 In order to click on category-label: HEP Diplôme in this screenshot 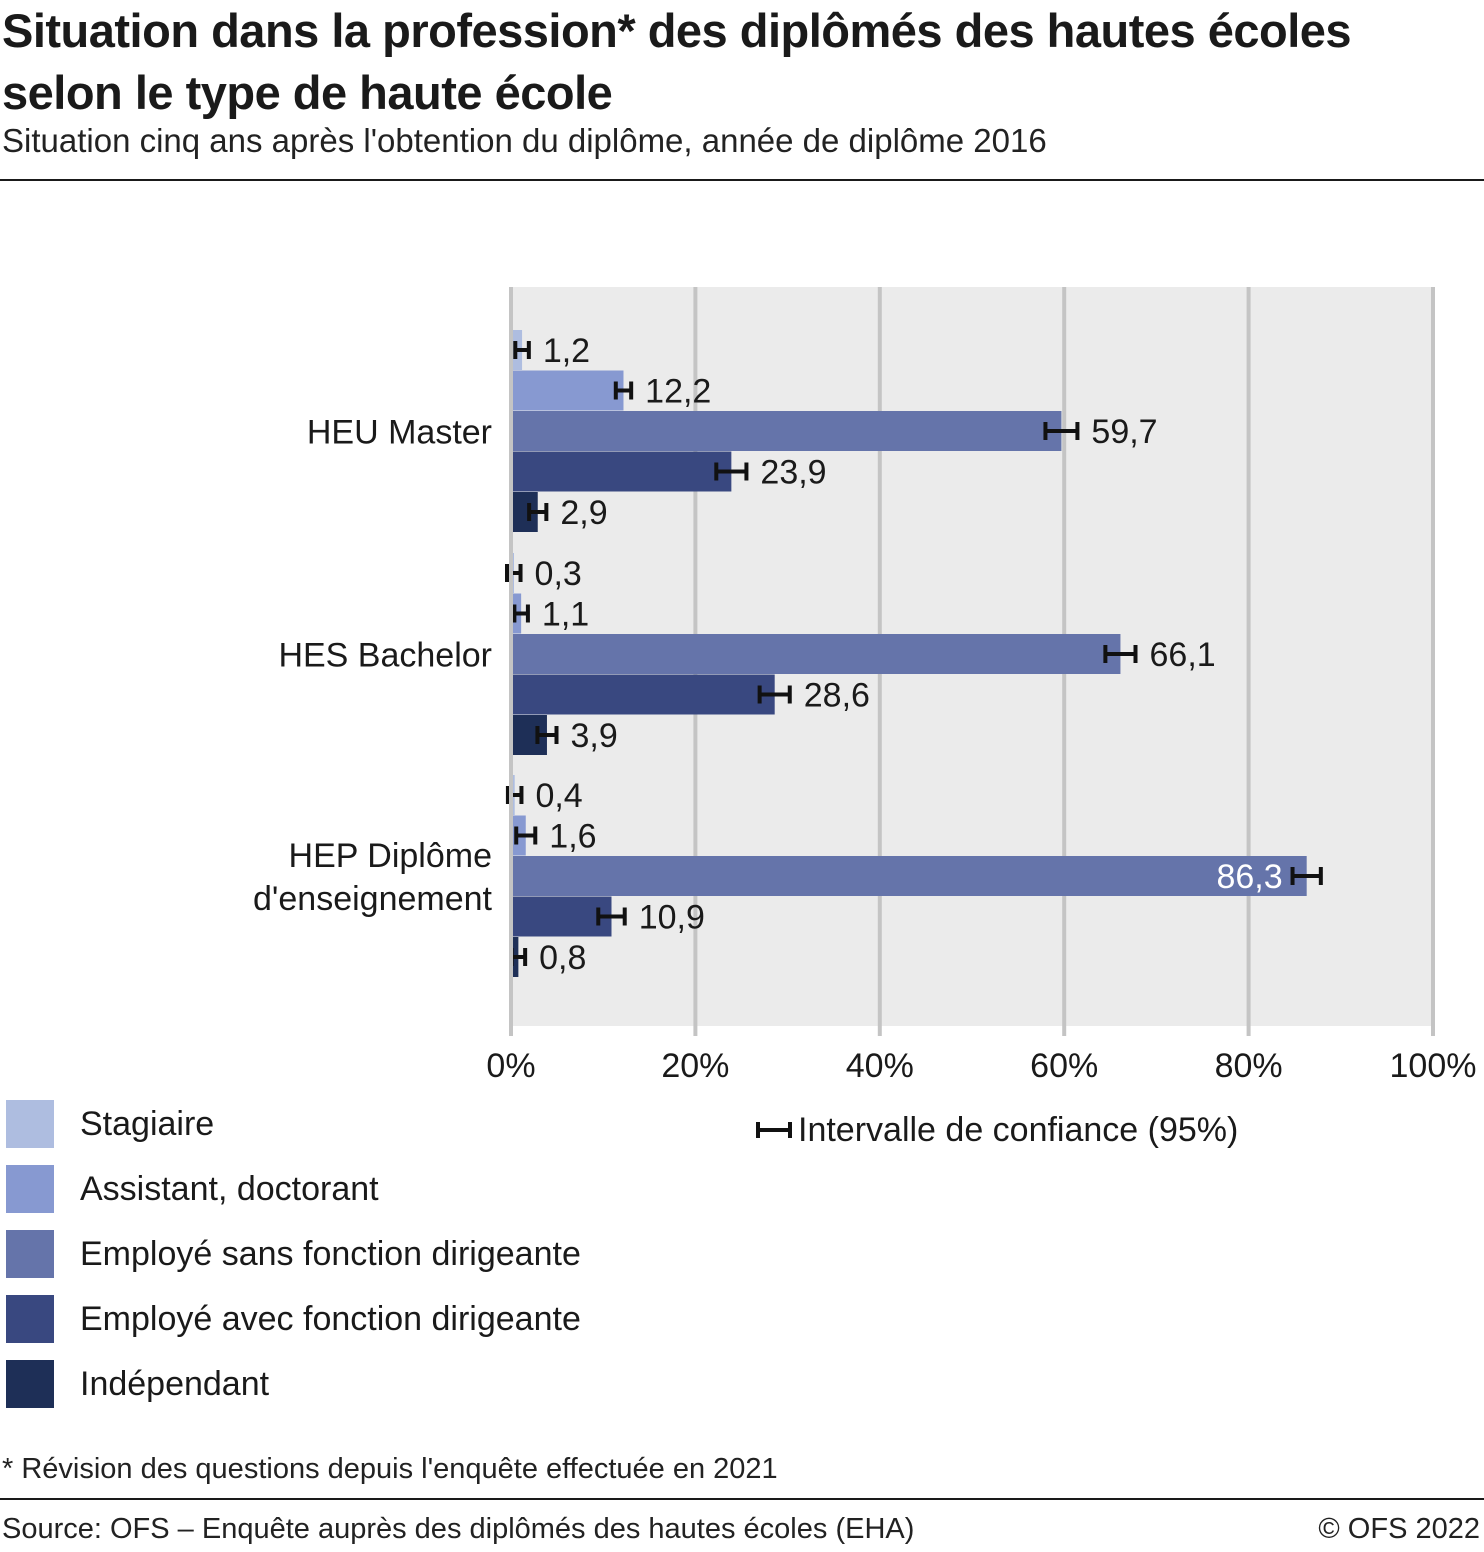, I will do `click(390, 856)`.